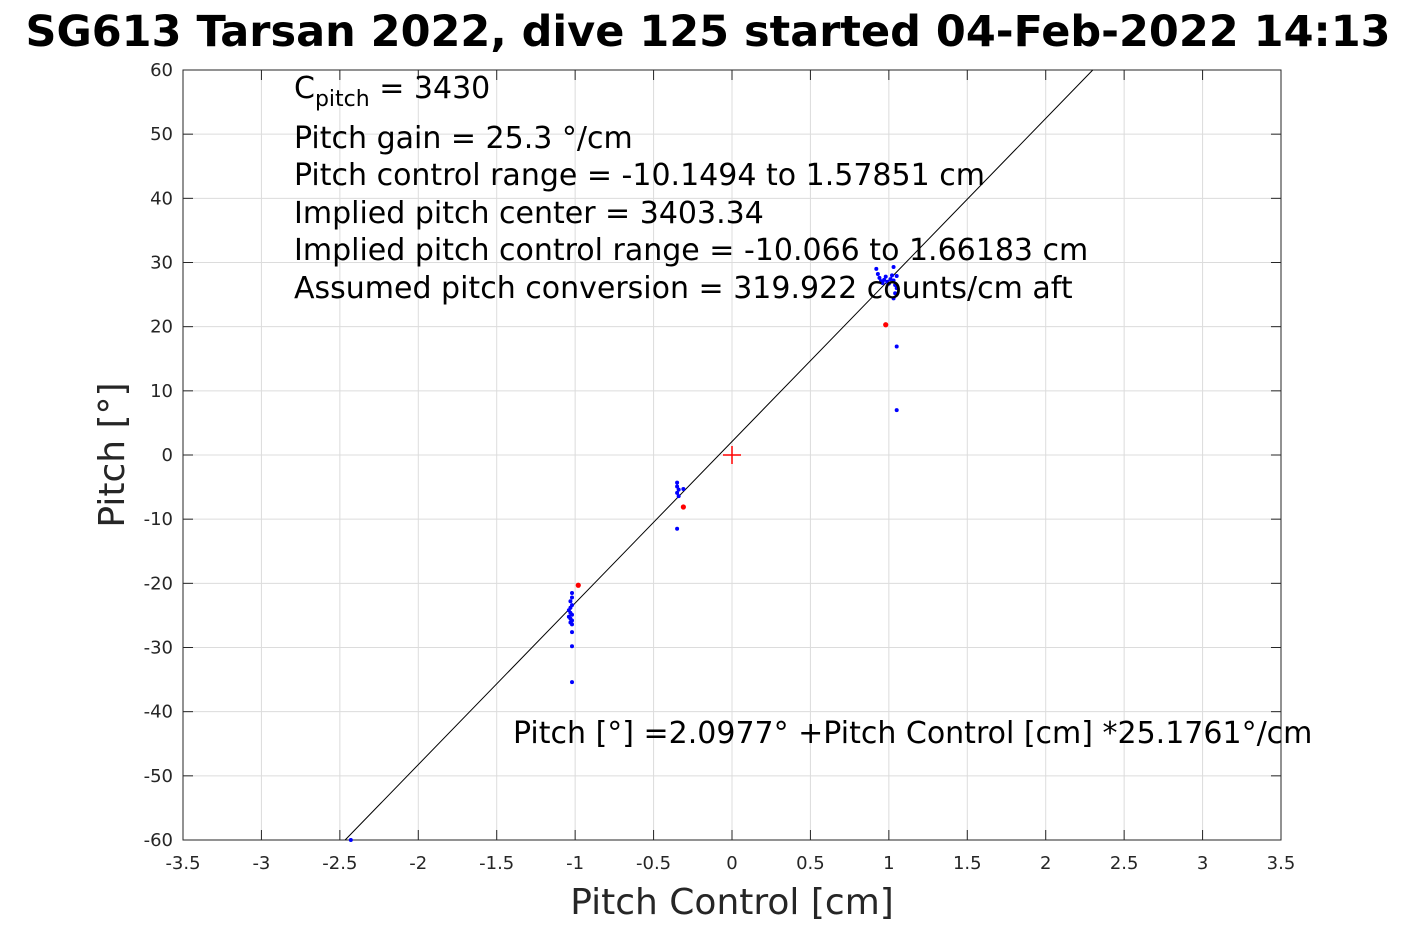  I want to click on annotation-pitch-gain: Pitch gain = 25.3 °/cm, so click(463, 138).